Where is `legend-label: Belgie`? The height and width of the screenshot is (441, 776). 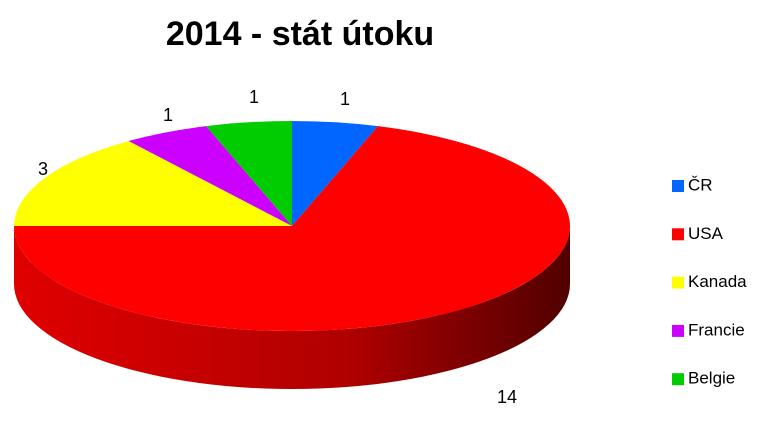
legend-label: Belgie is located at coordinates (711, 378).